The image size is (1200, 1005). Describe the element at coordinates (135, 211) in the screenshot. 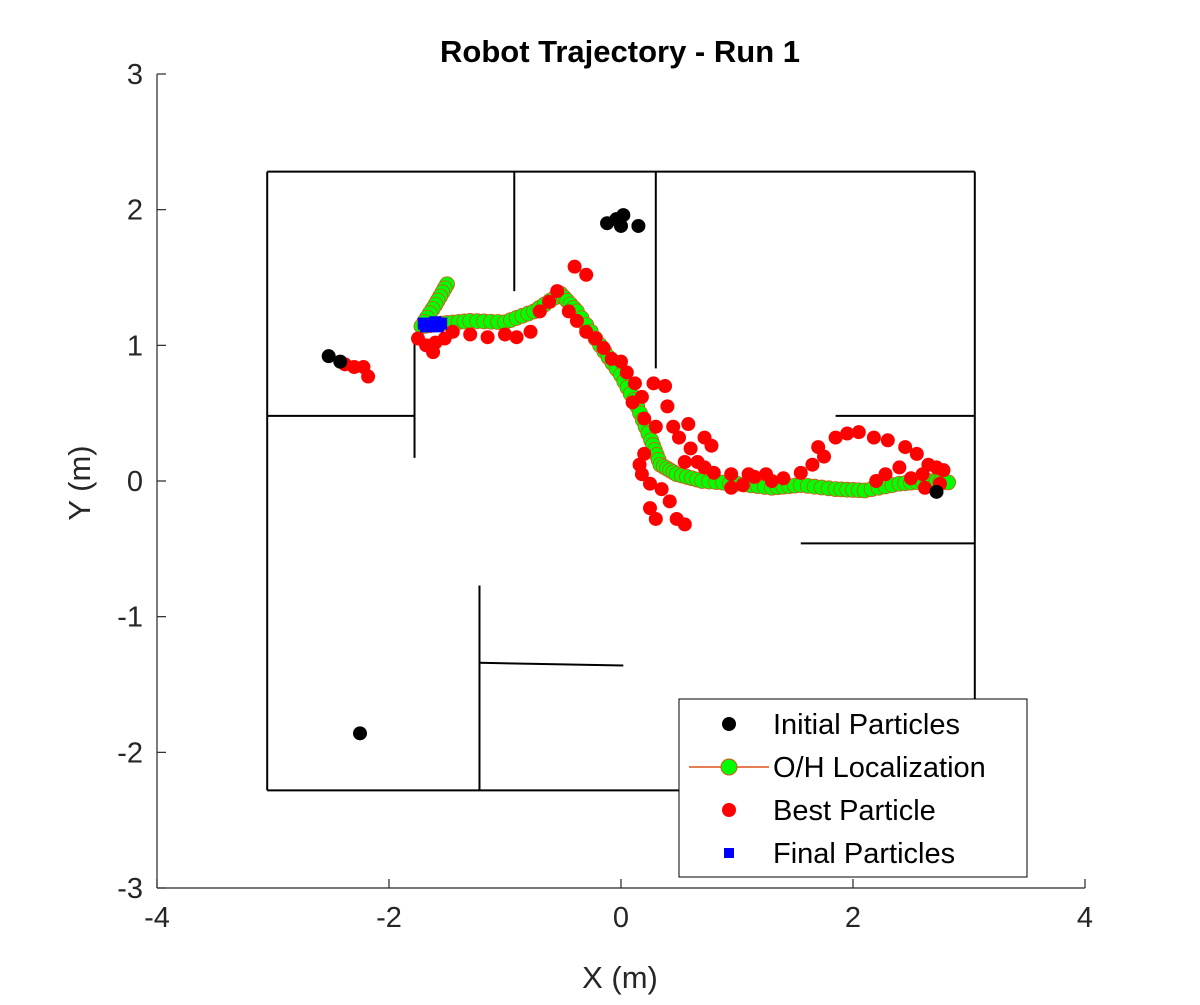

I see `y-tick-label: 2` at that location.